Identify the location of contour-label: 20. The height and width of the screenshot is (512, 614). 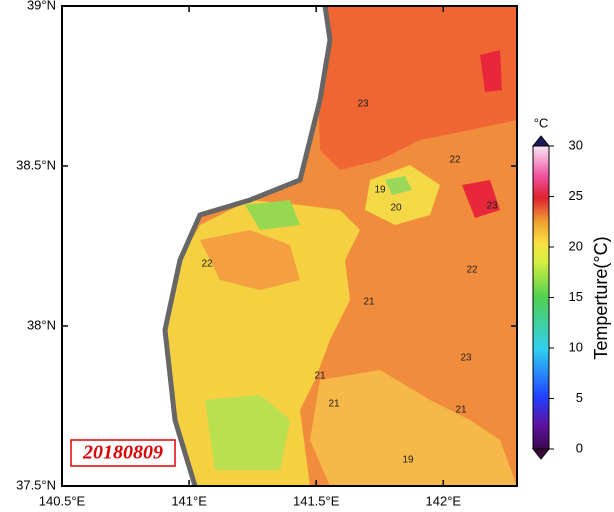
(396, 208).